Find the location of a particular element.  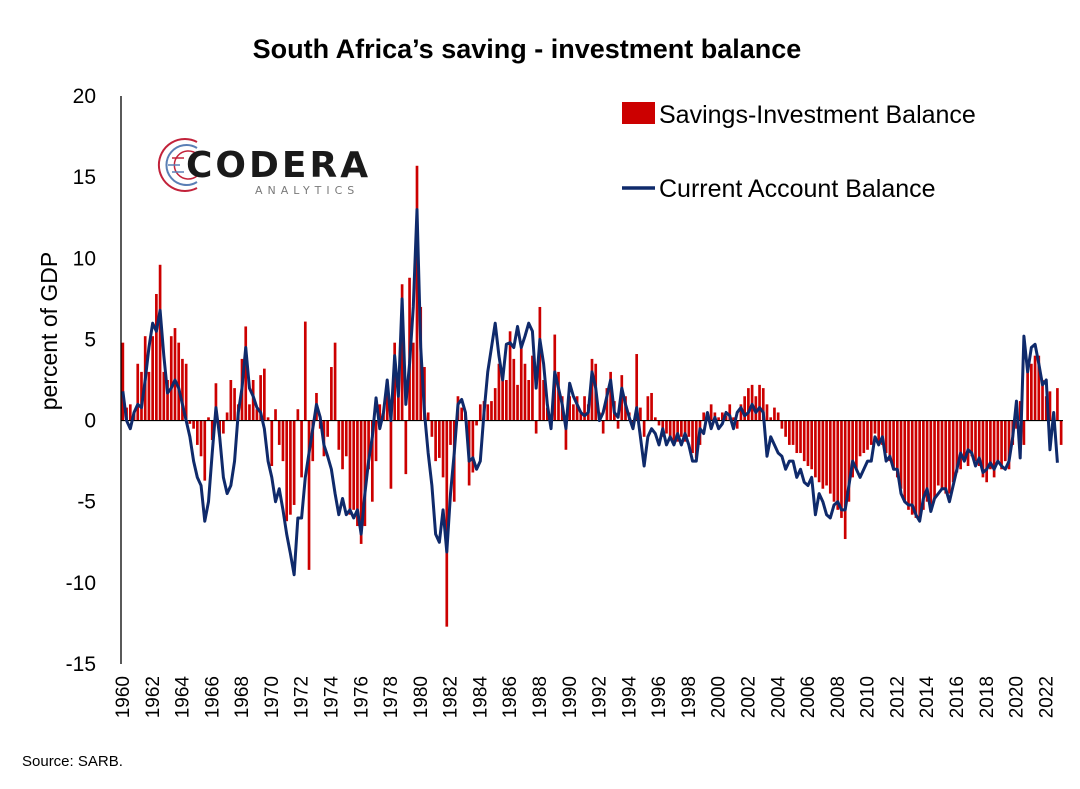

x-tick-label: 1964 is located at coordinates (183, 697).